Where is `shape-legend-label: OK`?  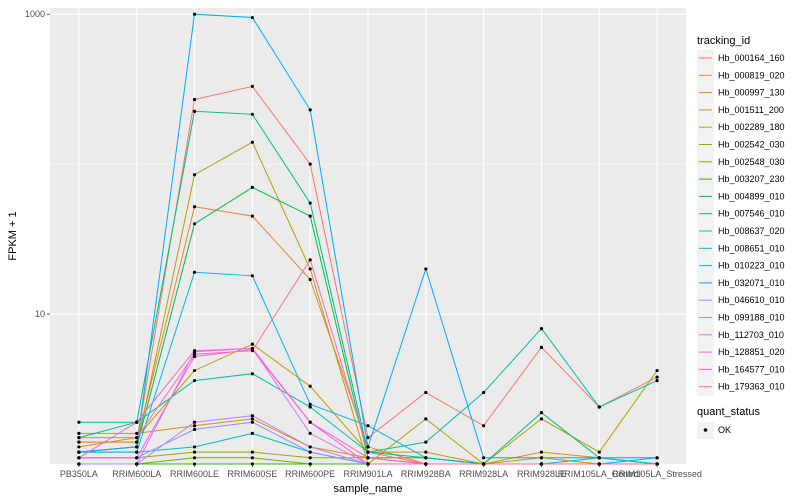 shape-legend-label: OK is located at coordinates (724, 430).